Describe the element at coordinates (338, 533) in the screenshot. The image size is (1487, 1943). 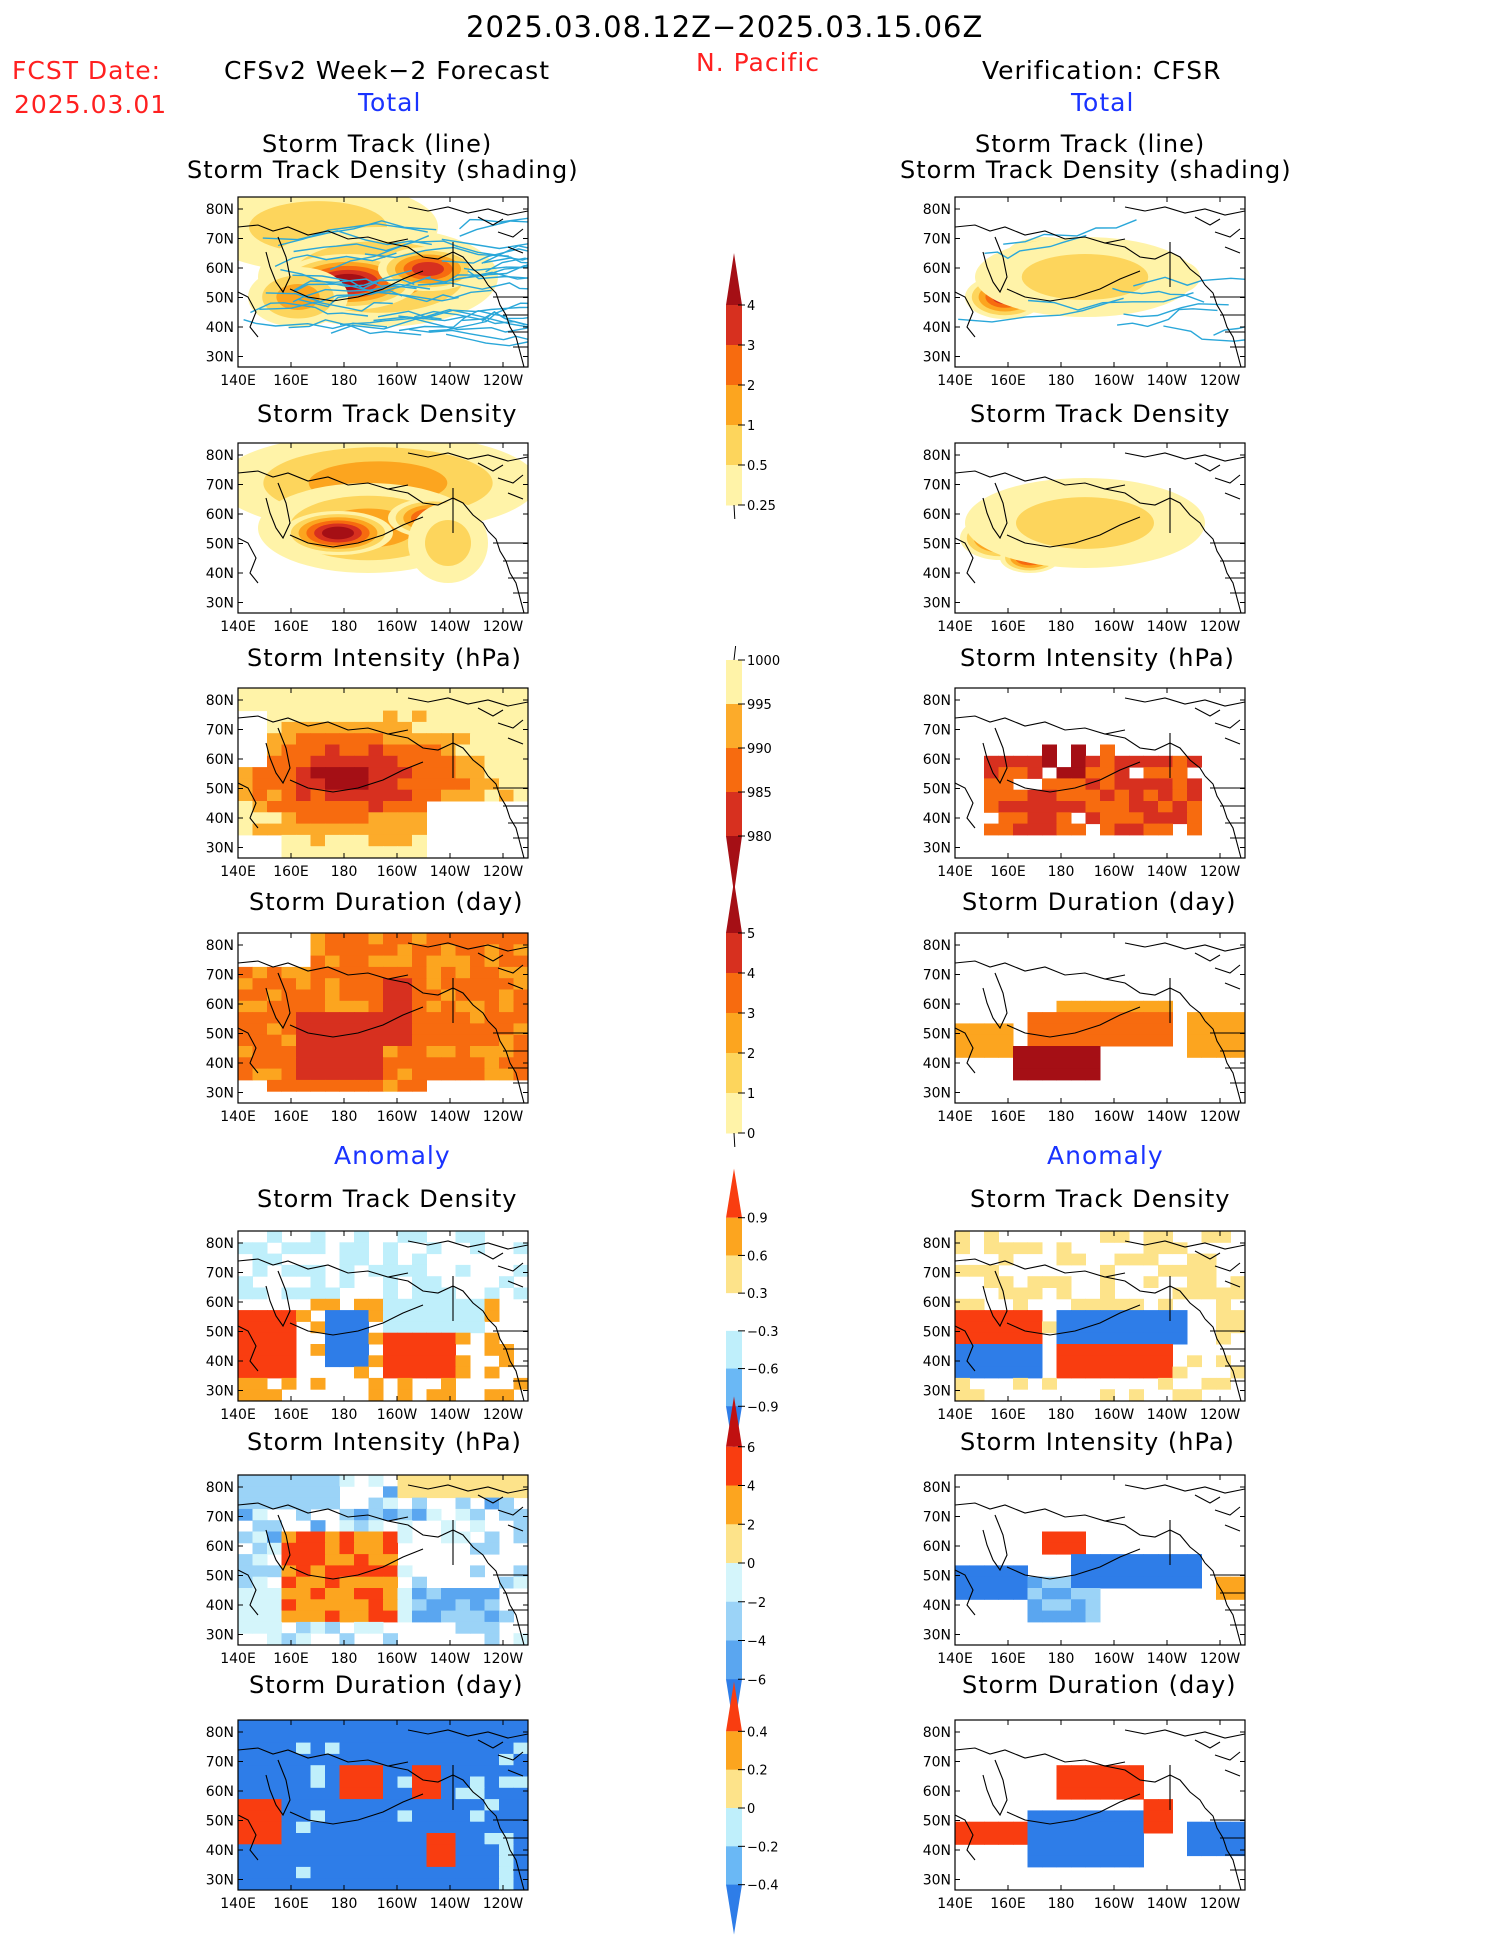
I see `density-shading` at that location.